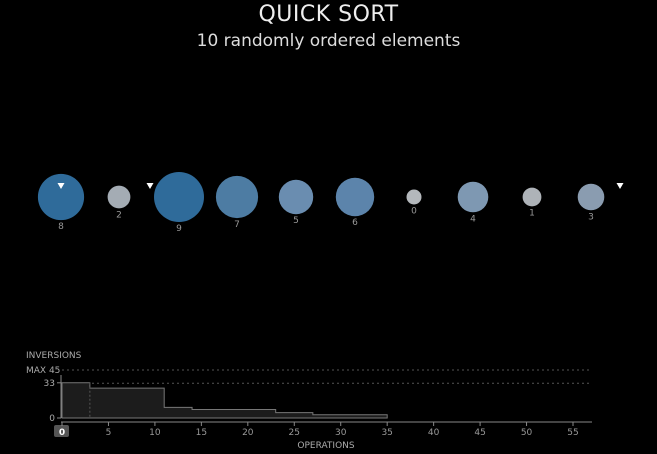  Describe the element at coordinates (355, 223) in the screenshot. I see `element-label-6: 6` at that location.